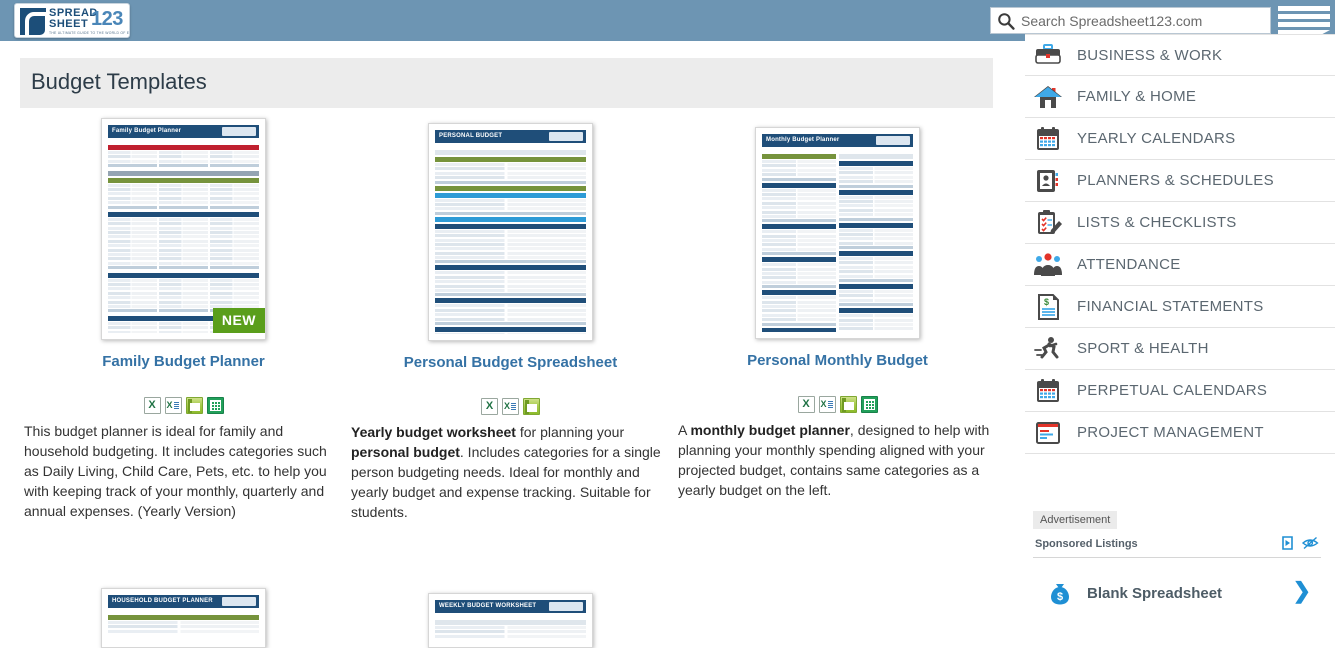  I want to click on logo-word-sheet: SHEET, so click(69, 24).